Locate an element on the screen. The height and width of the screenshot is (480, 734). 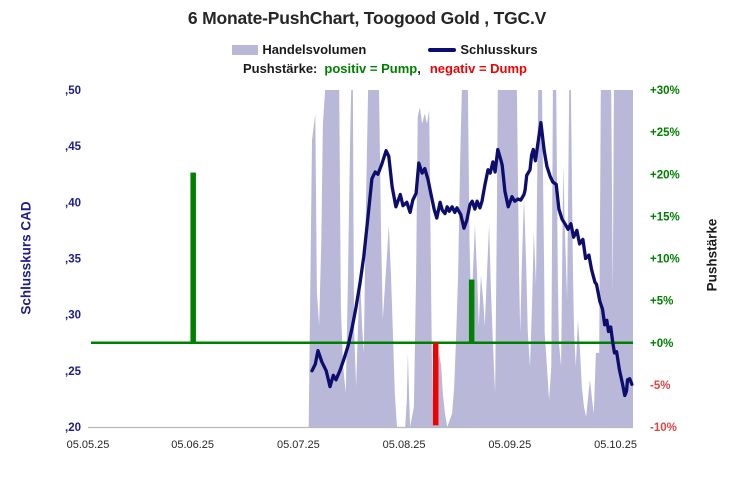
x-tick-label: 05.09.25 is located at coordinates (509, 445).